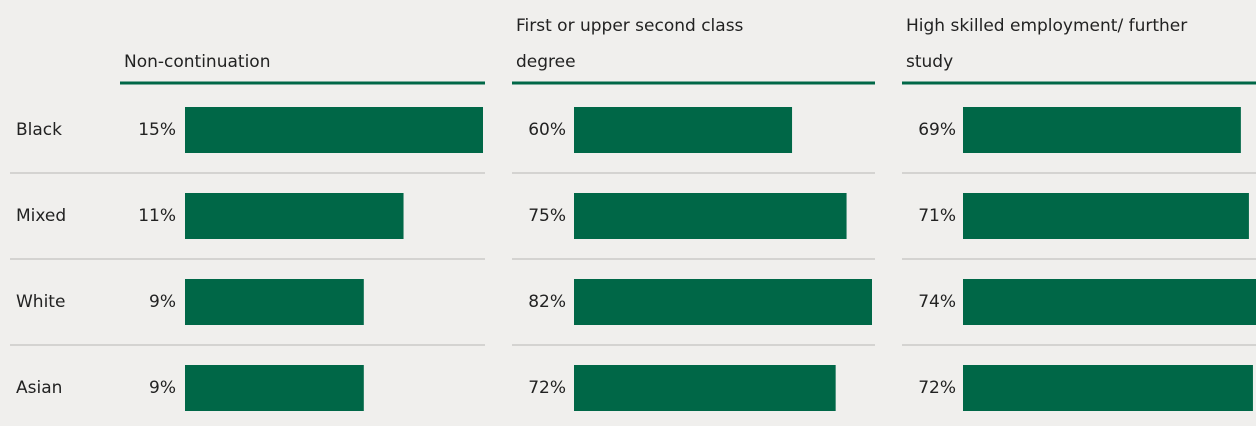 This screenshot has height=426, width=1256. I want to click on value-label: 11%, so click(157, 216).